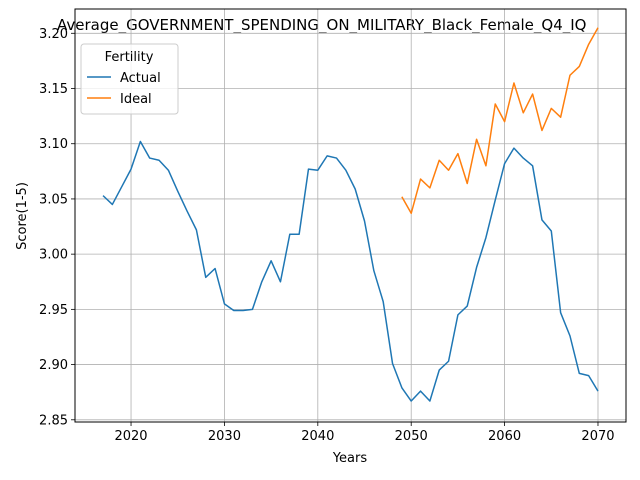  Describe the element at coordinates (53, 365) in the screenshot. I see `y-tick-label: 2.90` at that location.